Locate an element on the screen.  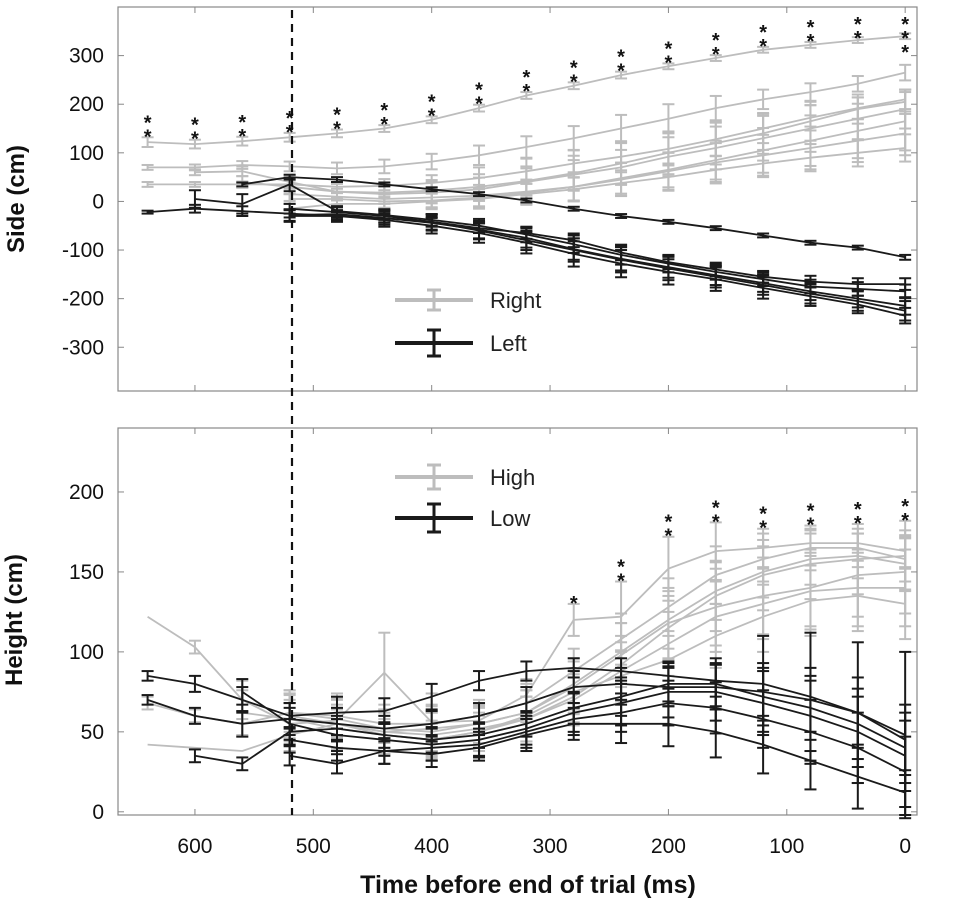
side-ytick-label: 300 is located at coordinates (86, 56).